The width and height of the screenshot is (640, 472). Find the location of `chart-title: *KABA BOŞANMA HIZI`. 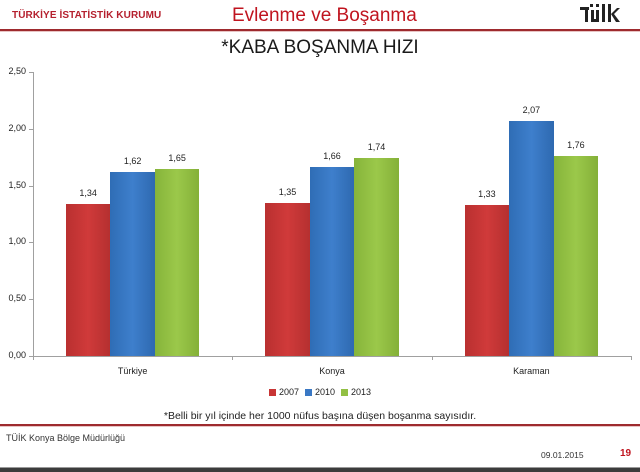

chart-title: *KABA BOŞANMA HIZI is located at coordinates (320, 47).